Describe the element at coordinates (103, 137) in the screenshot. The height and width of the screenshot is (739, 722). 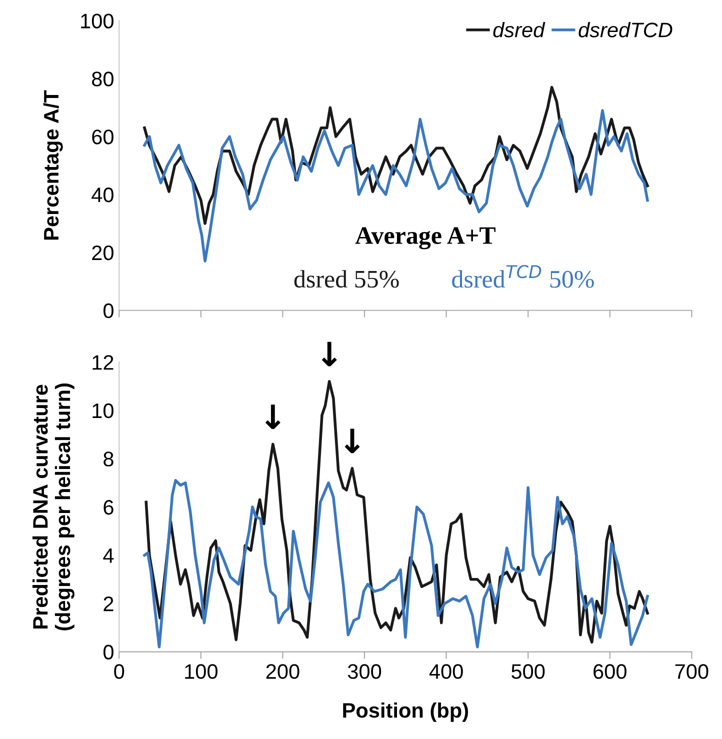
I see `y-tick-label: 60` at that location.